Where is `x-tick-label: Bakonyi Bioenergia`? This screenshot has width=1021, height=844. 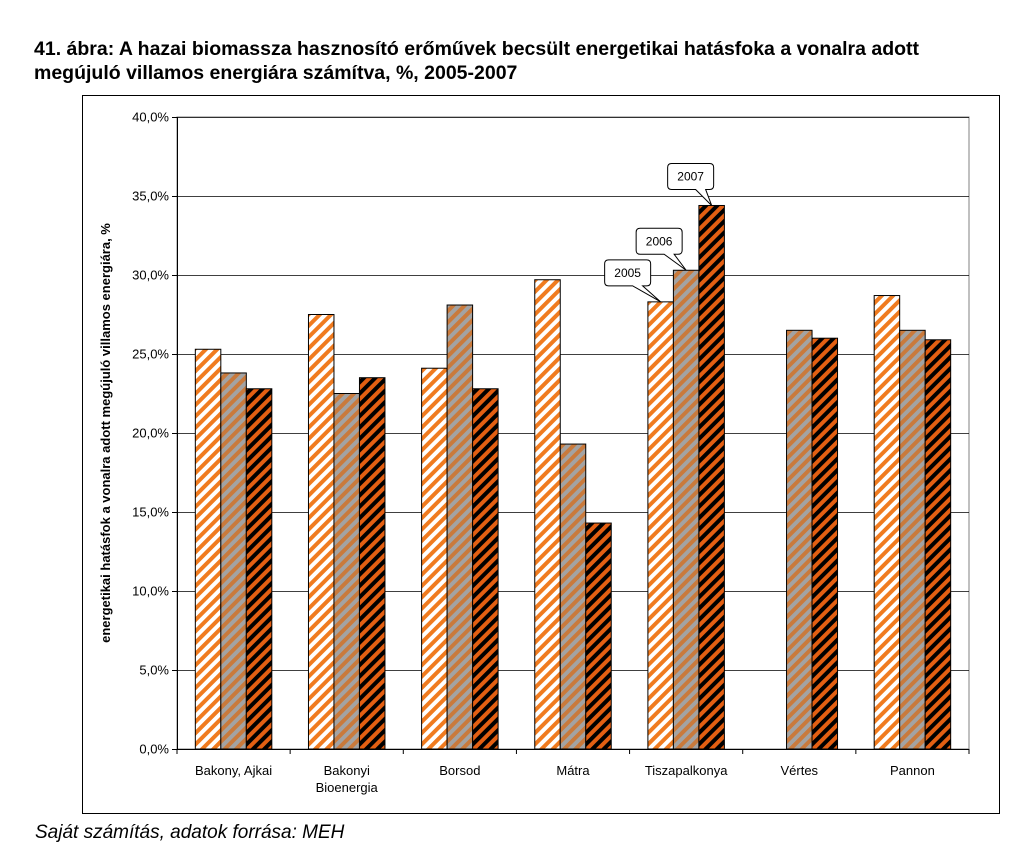 x-tick-label: Bakonyi Bioenergia is located at coordinates (347, 779).